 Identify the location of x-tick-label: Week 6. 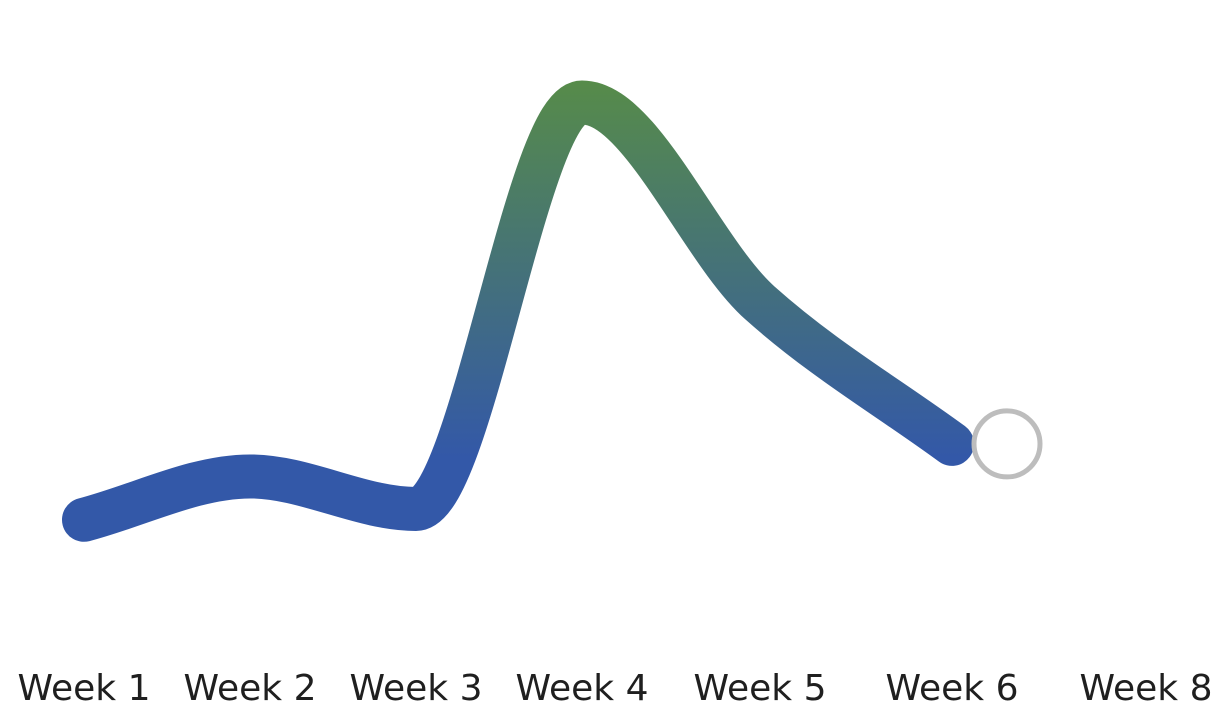
(952, 688).